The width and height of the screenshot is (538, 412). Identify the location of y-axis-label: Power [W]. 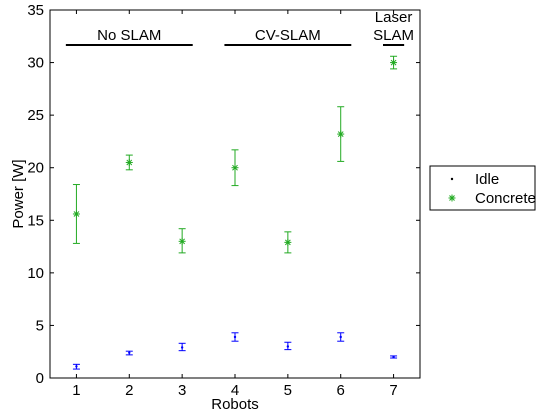
(18, 193).